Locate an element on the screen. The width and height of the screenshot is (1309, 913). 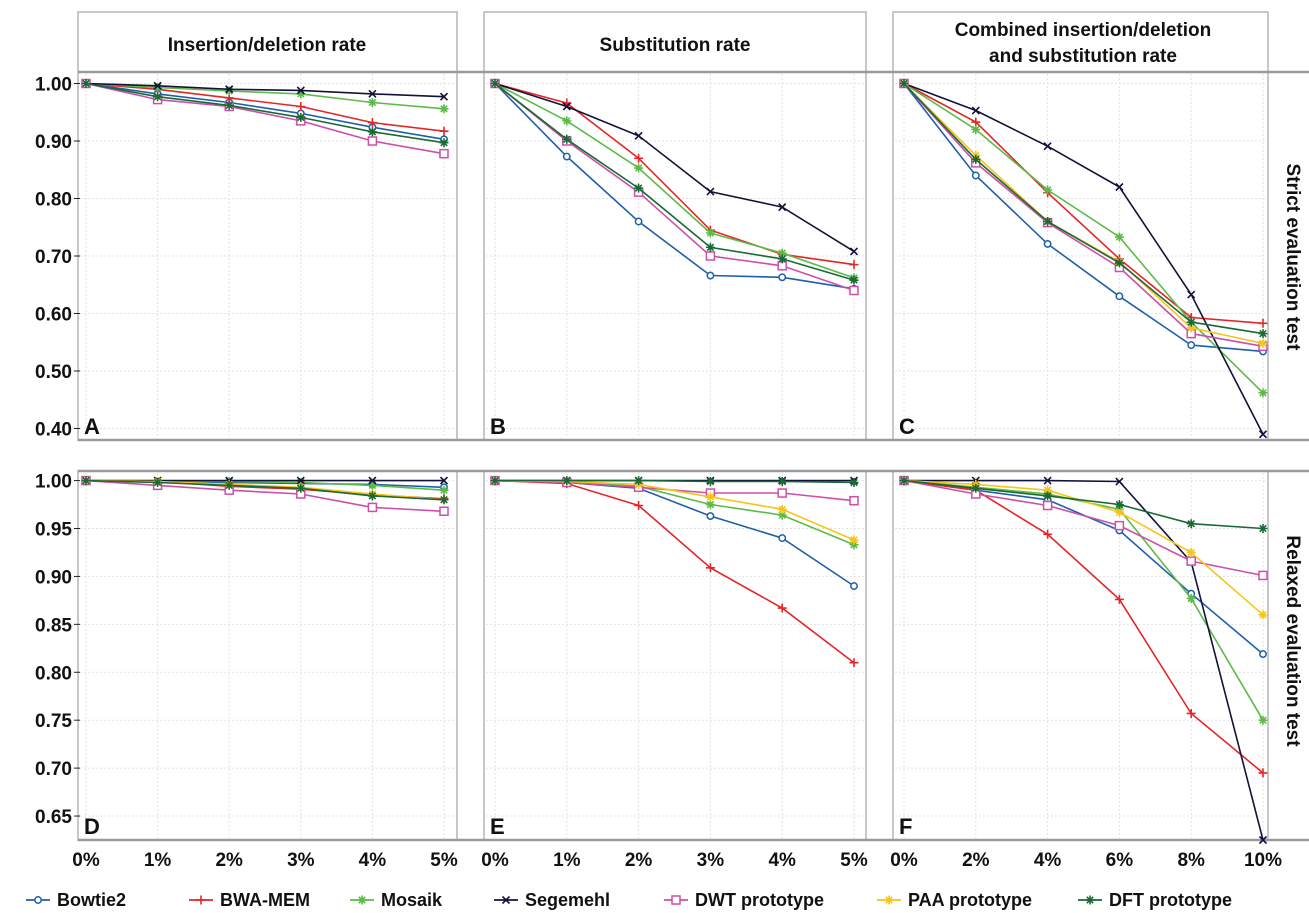
panel-frame is located at coordinates (1080, 655).